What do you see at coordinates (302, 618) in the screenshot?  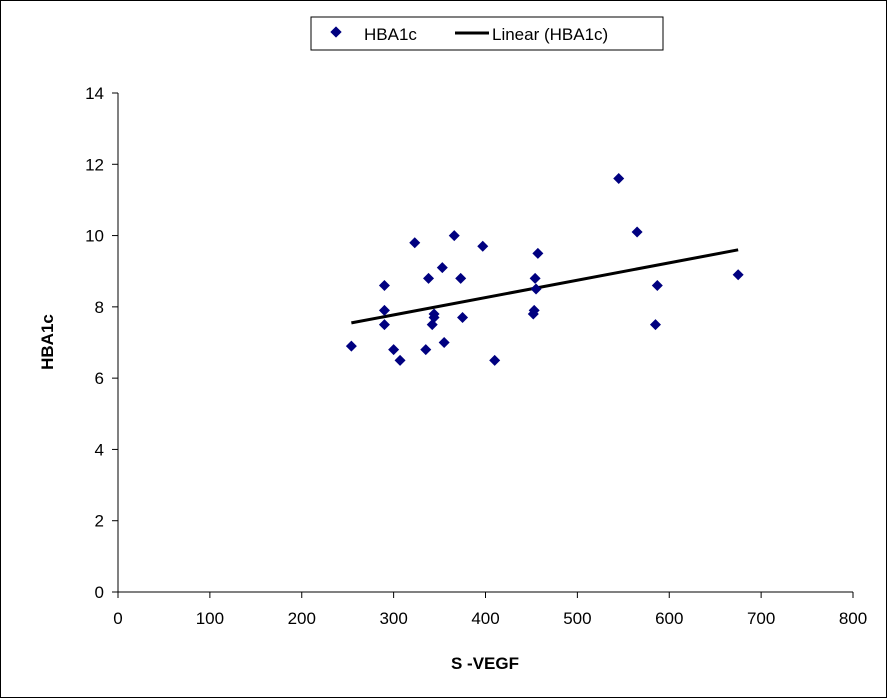 I see `x-tick-label: 200` at bounding box center [302, 618].